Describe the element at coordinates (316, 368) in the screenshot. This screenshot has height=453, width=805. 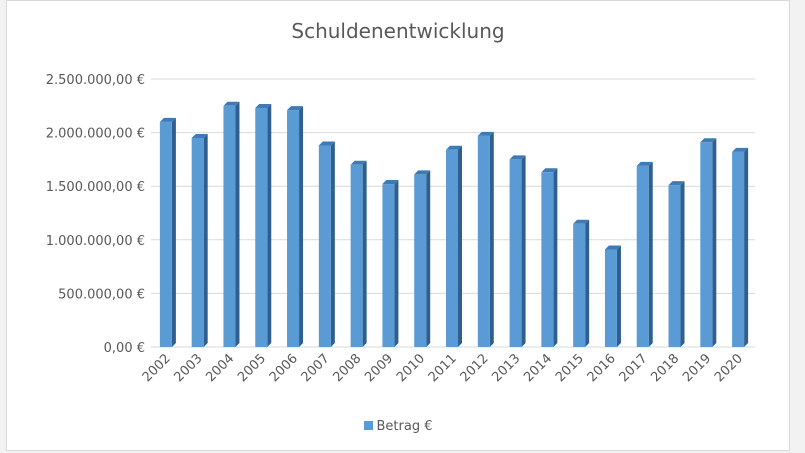
I see `x-tick-label: 2007` at that location.